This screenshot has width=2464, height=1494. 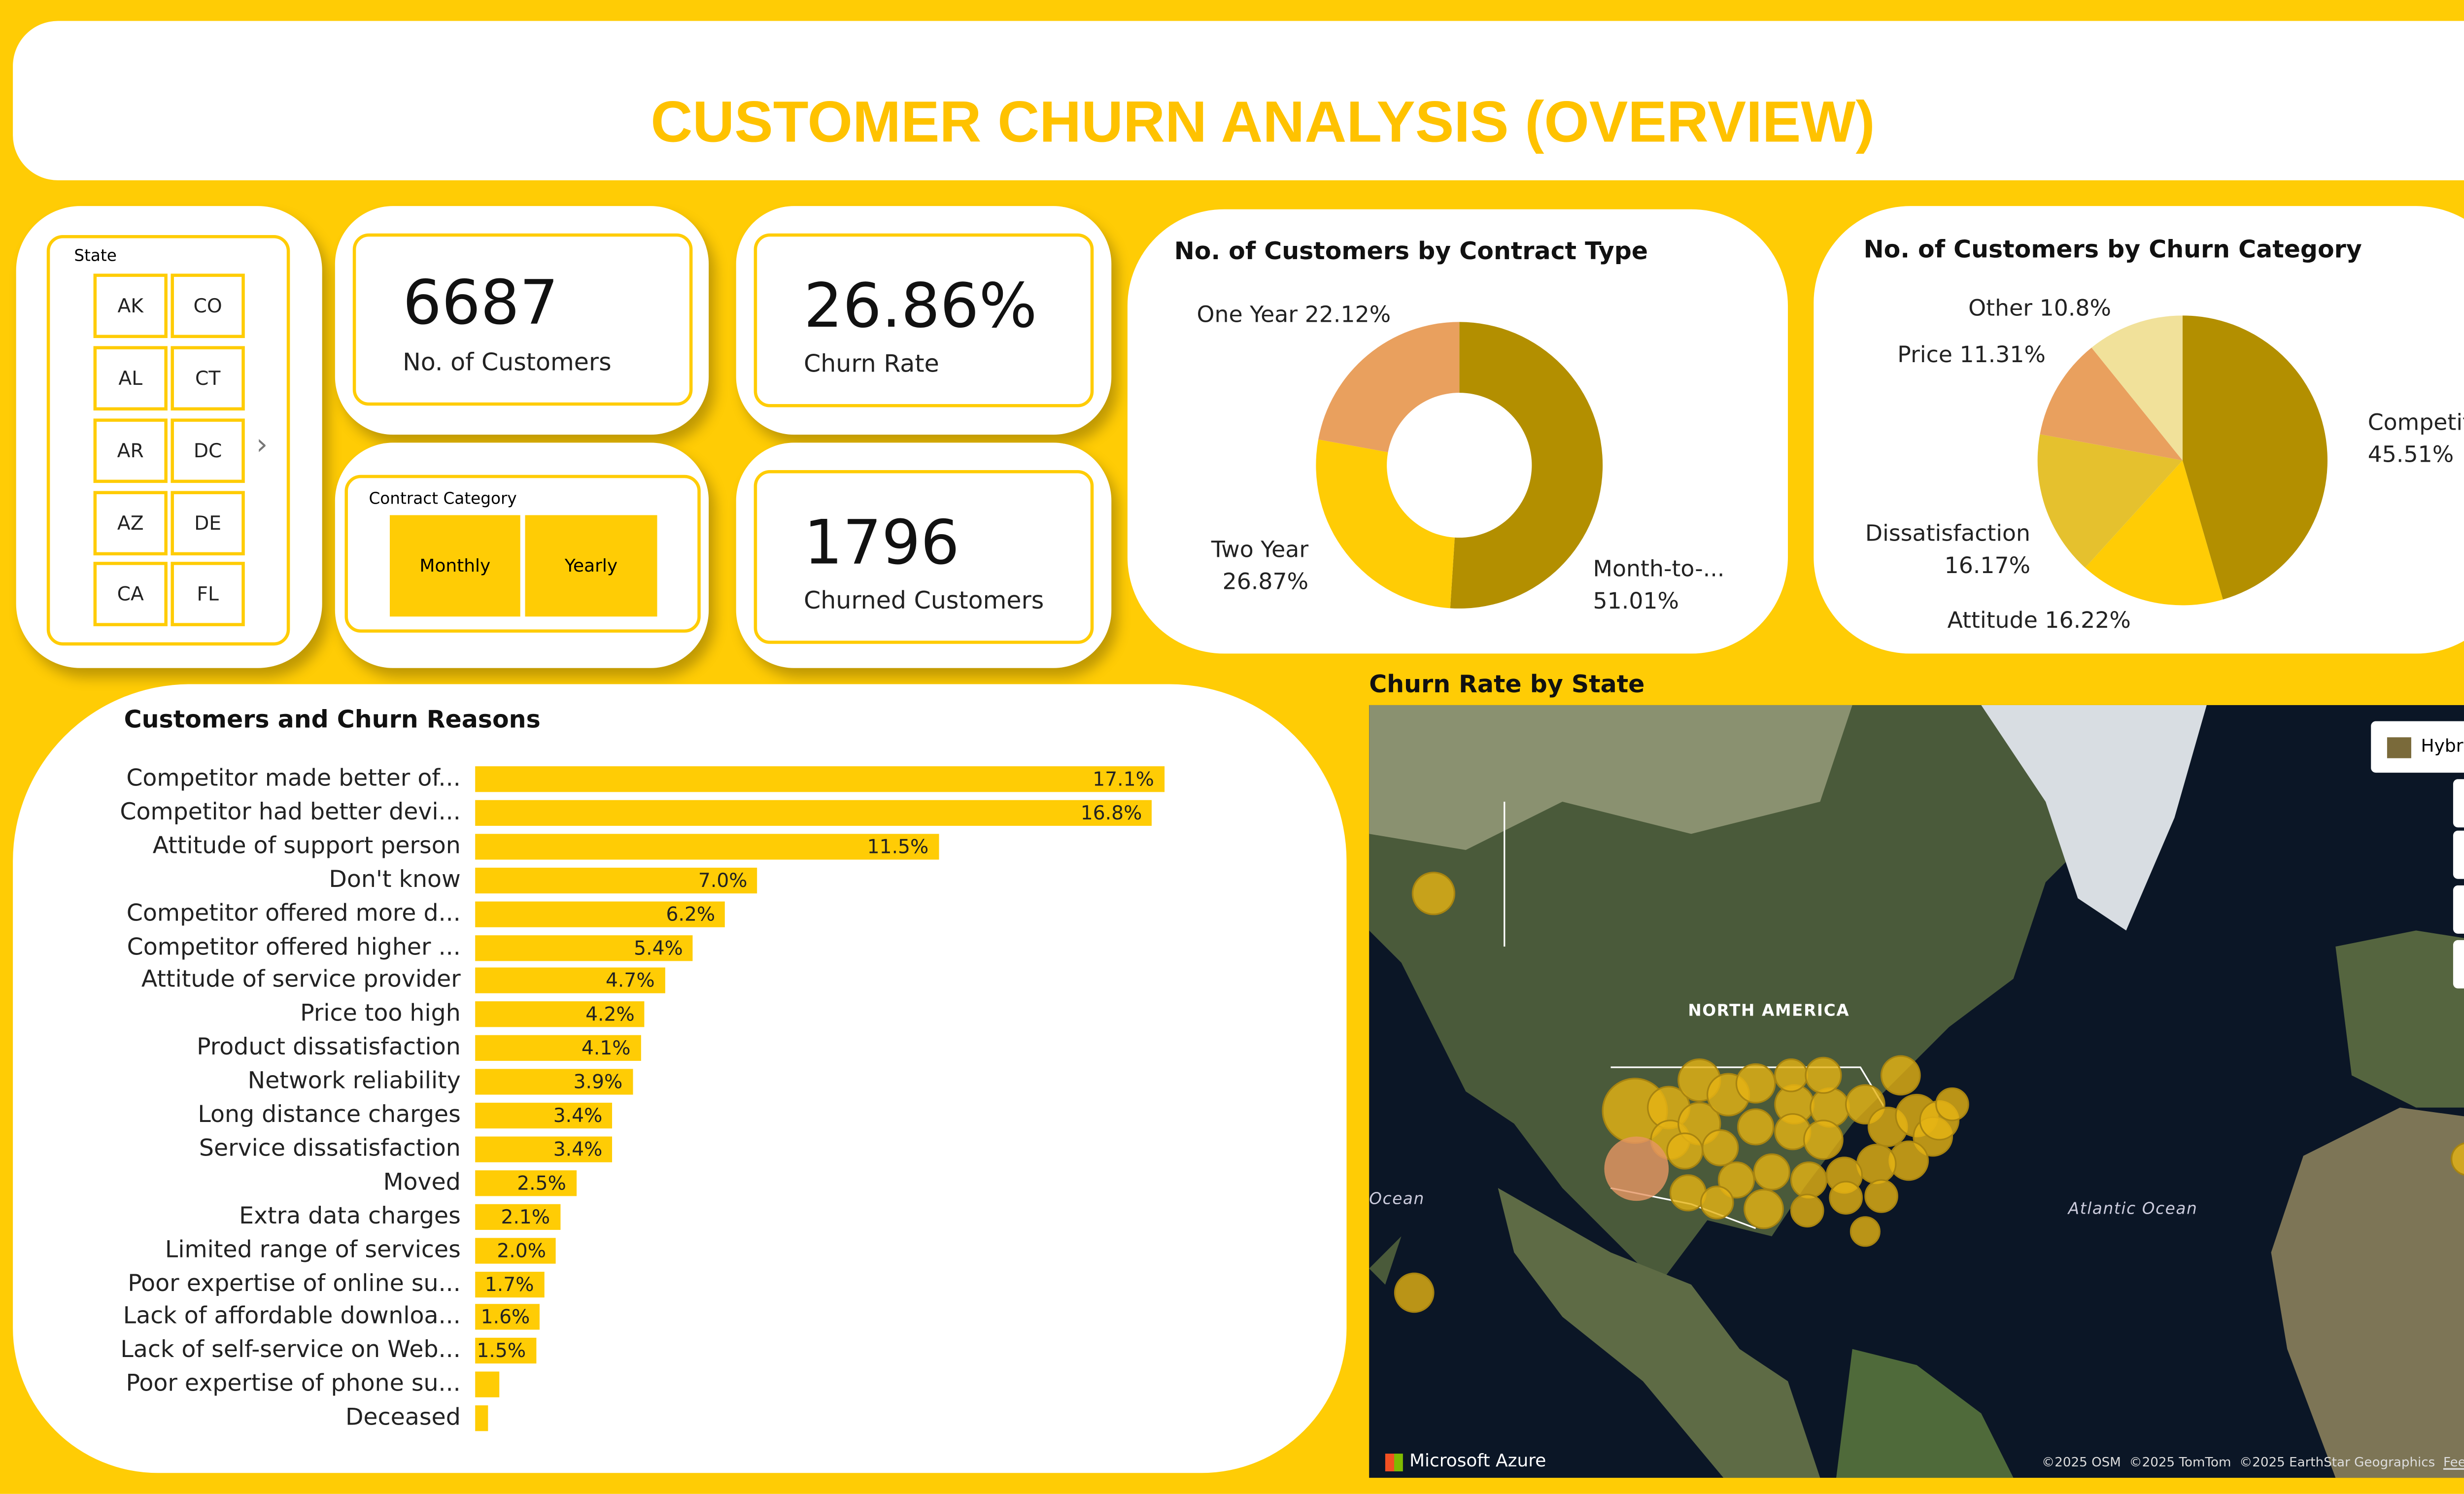 What do you see at coordinates (881, 542) in the screenshot?
I see `kpi-churned-value: 1796` at bounding box center [881, 542].